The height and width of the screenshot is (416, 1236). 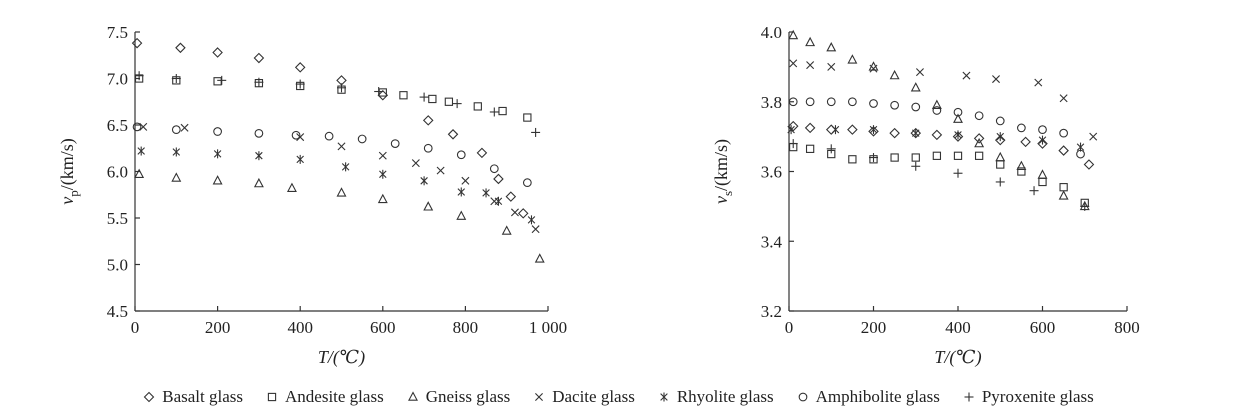 What do you see at coordinates (117, 265) in the screenshot?
I see `y-tick-label: 5.0` at bounding box center [117, 265].